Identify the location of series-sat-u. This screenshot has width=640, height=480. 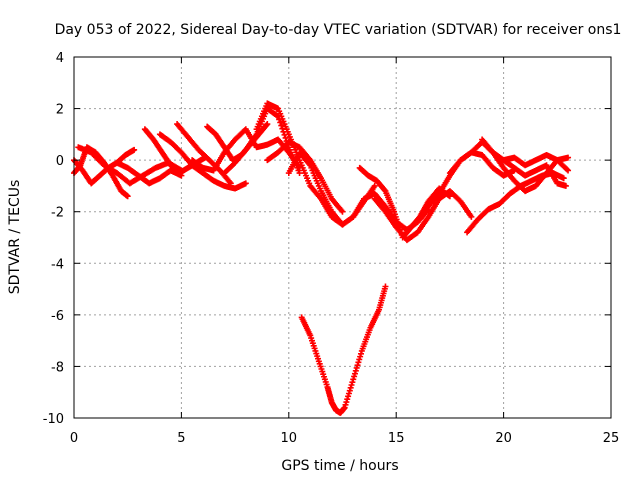
(525, 165).